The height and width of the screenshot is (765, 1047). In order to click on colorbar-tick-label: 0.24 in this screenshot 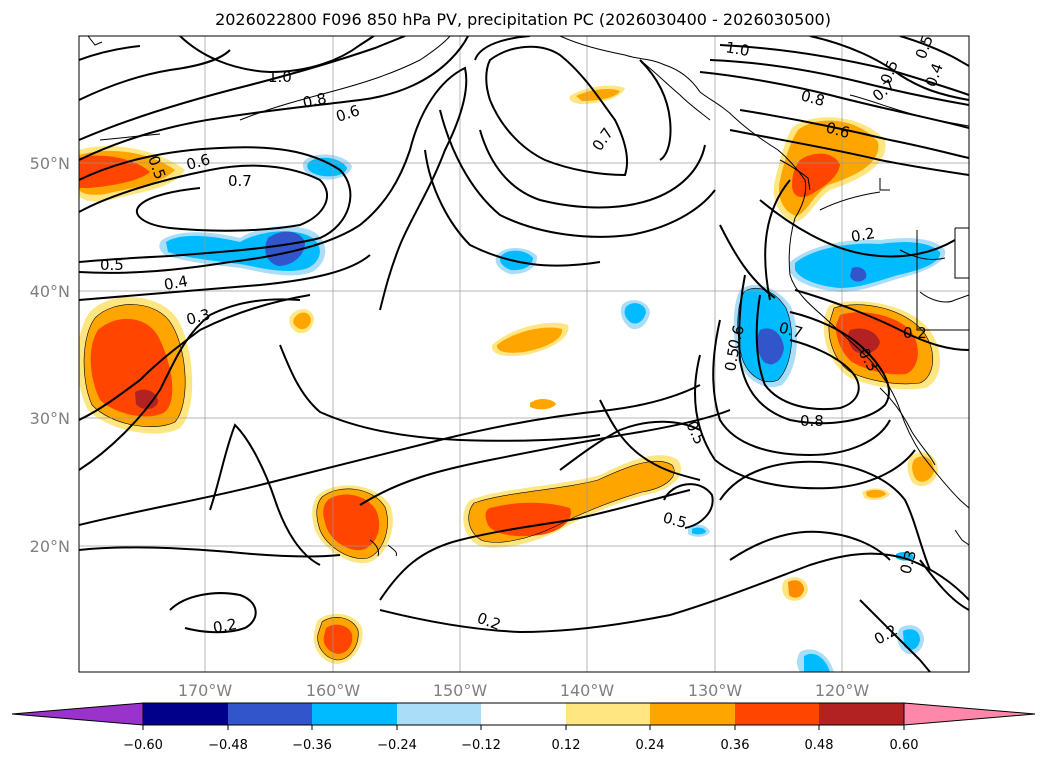, I will do `click(650, 745)`.